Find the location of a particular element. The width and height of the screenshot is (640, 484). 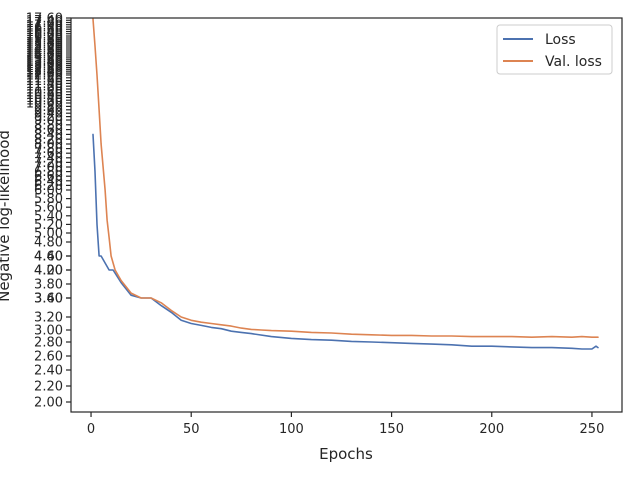

y-tick-label: 4.40 is located at coordinates (48, 257).